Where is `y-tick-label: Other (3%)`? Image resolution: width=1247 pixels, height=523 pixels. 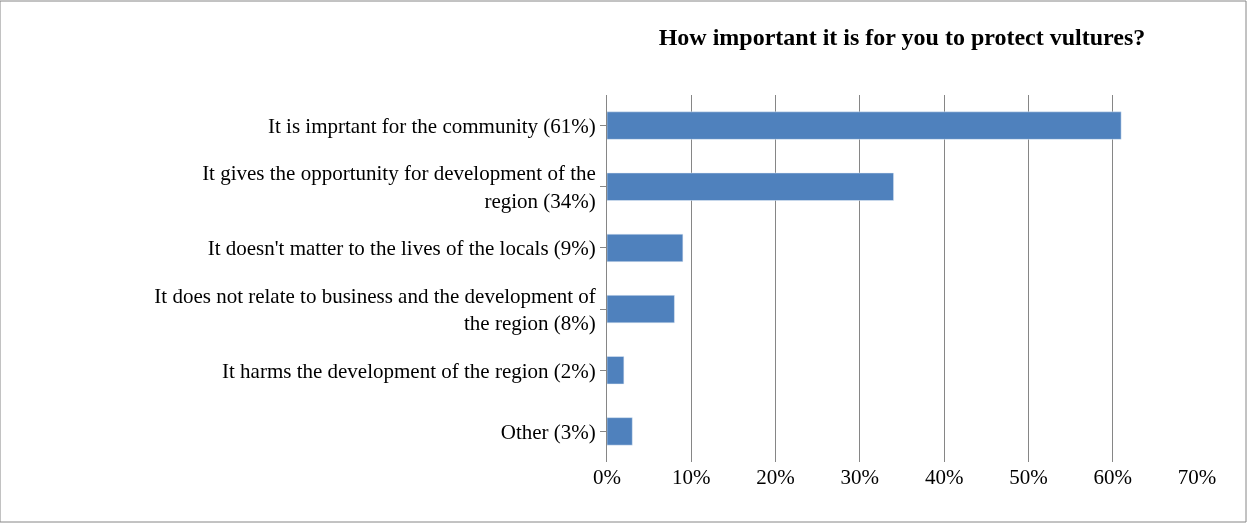
y-tick-label: Other (3%) is located at coordinates (548, 431).